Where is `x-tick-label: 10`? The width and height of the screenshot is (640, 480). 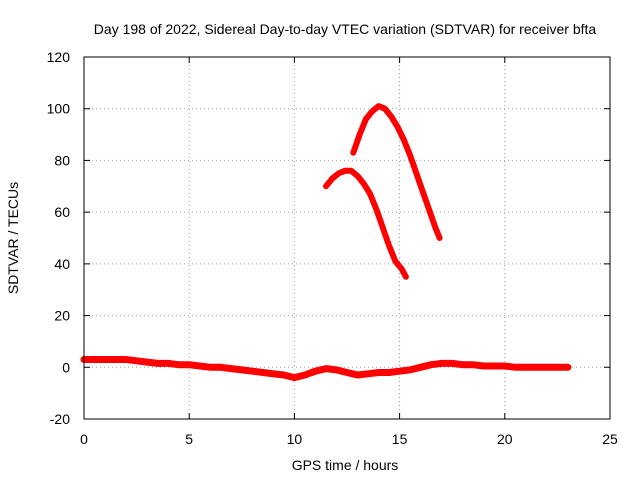 x-tick-label: 10 is located at coordinates (295, 439).